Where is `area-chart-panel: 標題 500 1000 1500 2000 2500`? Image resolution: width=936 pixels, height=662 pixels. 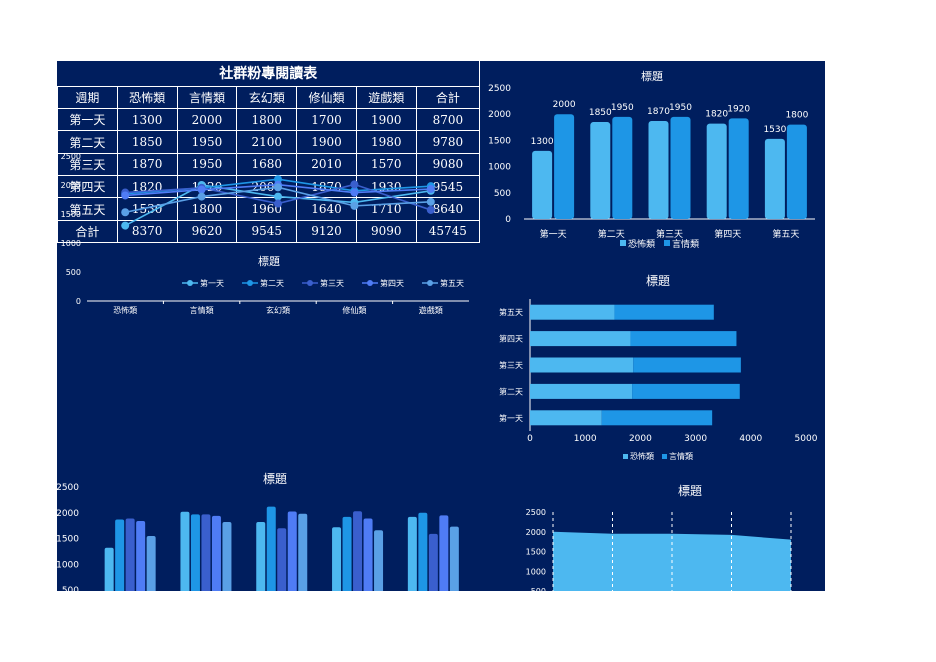 area-chart-panel: 標題 500 1000 1500 2000 2500 is located at coordinates (652, 531).